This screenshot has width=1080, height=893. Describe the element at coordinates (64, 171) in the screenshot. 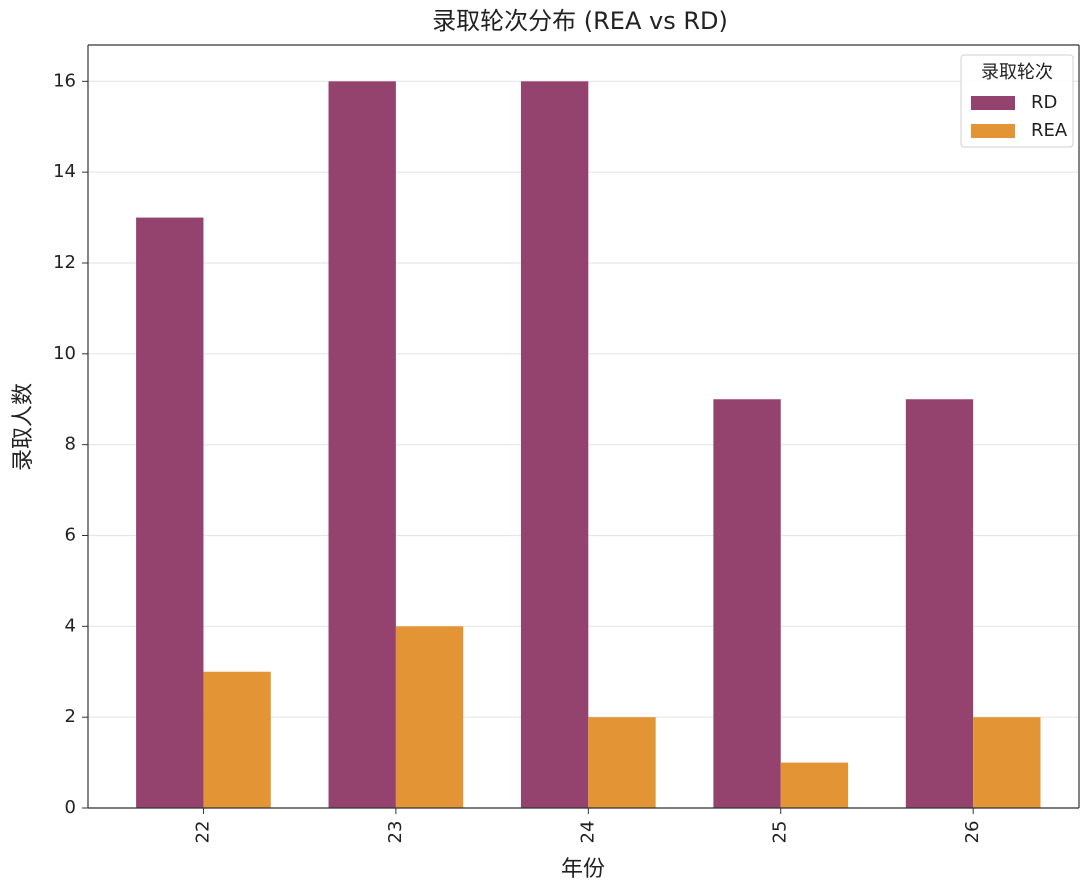

I see `y-tick-label: 14` at that location.